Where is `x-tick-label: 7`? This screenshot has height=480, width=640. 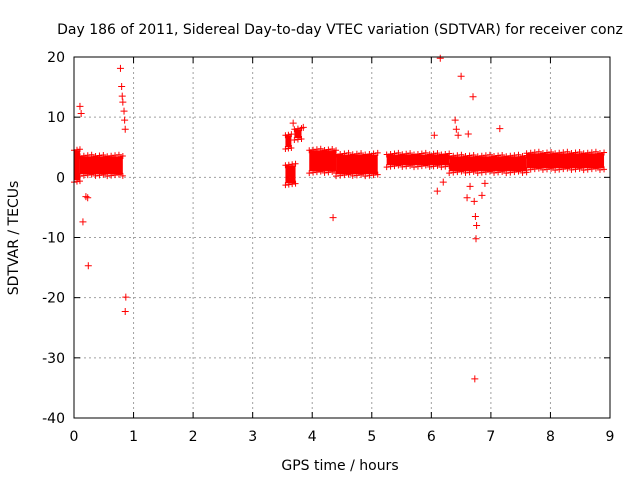
x-tick-label: 7 is located at coordinates (490, 437).